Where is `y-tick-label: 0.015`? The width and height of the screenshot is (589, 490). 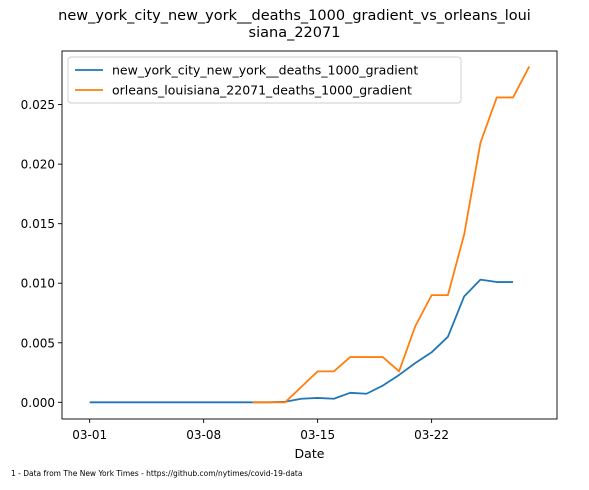 y-tick-label: 0.015 is located at coordinates (38, 224).